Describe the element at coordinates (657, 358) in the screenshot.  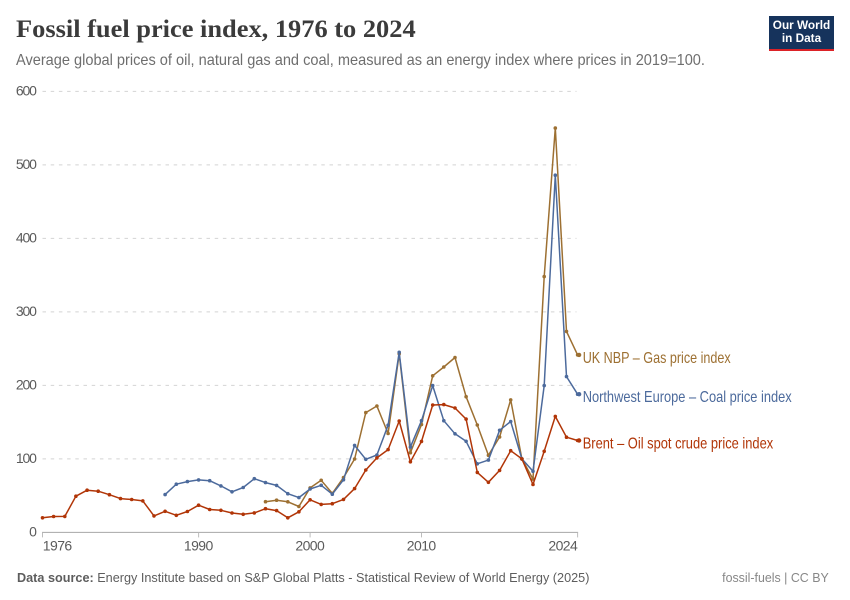
I see `svg-text: UK NBP – Gas price index` at that location.